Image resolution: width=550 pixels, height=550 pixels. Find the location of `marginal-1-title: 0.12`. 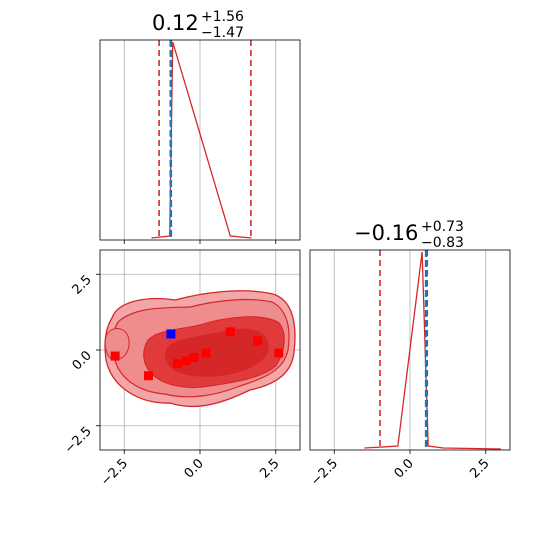

marginal-1-title: 0.12 is located at coordinates (175, 23).